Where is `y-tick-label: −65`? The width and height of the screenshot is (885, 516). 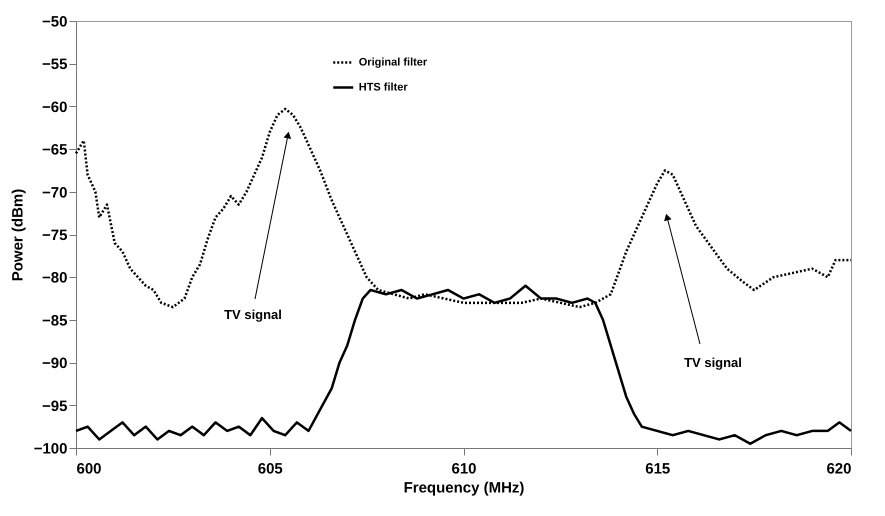
y-tick-label: −65 is located at coordinates (55, 150).